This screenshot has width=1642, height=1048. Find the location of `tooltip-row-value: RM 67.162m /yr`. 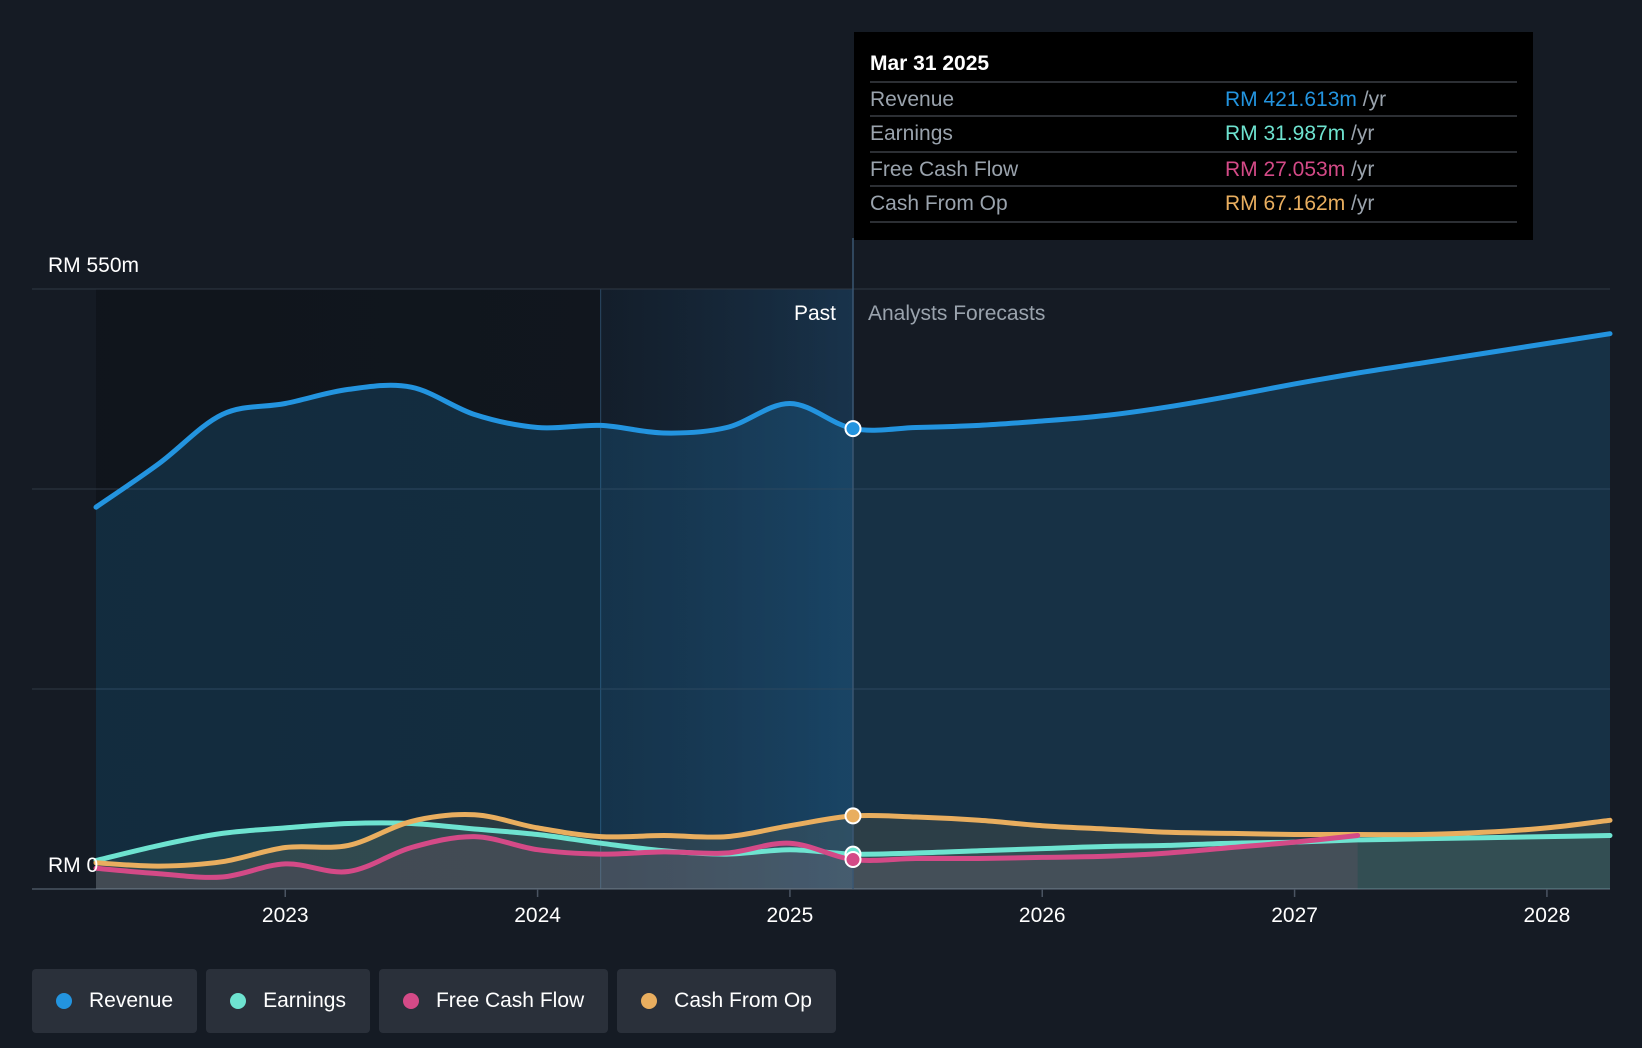

tooltip-row-value: RM 67.162m /yr is located at coordinates (1299, 203).